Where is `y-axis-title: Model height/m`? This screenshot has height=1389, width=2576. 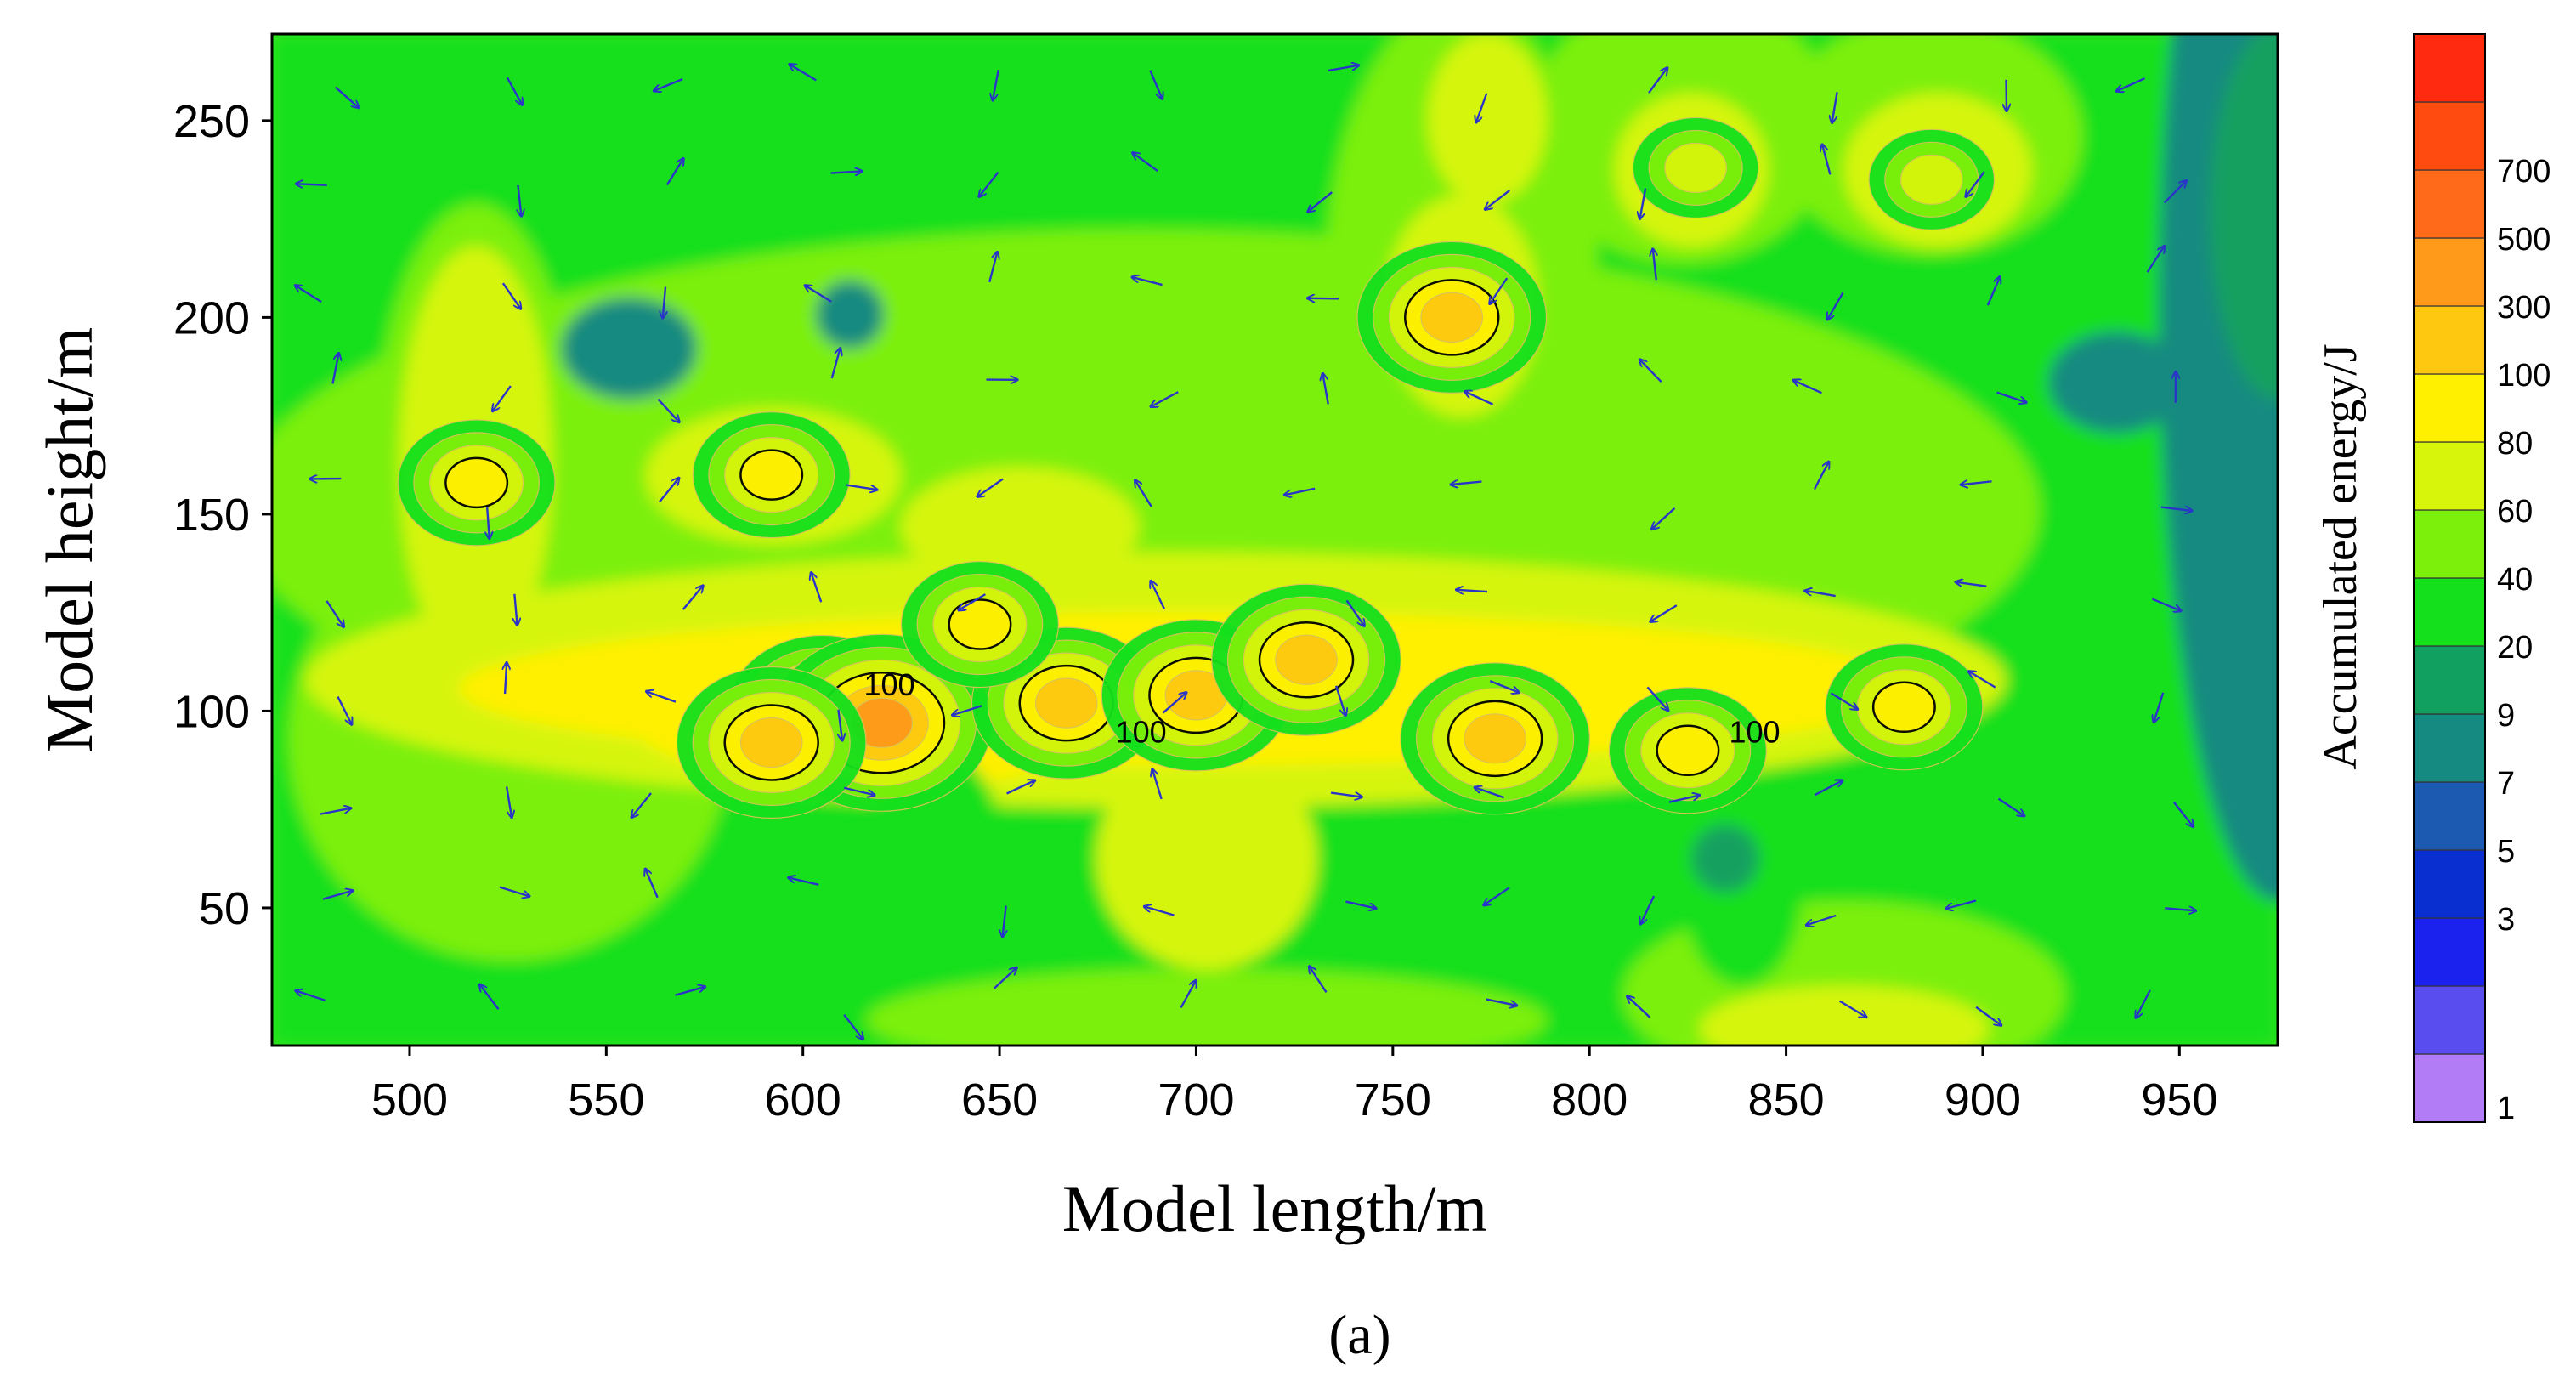 y-axis-title: Model height/m is located at coordinates (69, 539).